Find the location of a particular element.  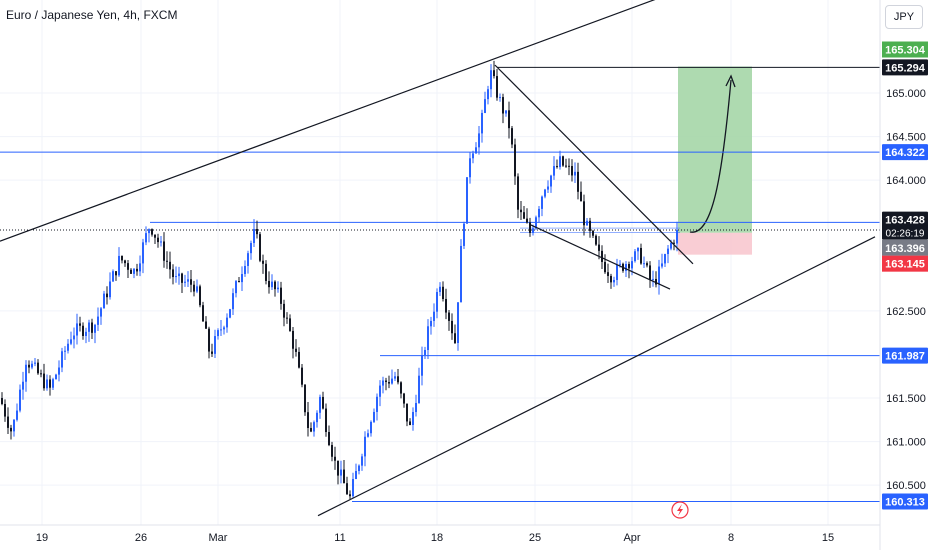

price-tick-label: 160.500 is located at coordinates (906, 486).